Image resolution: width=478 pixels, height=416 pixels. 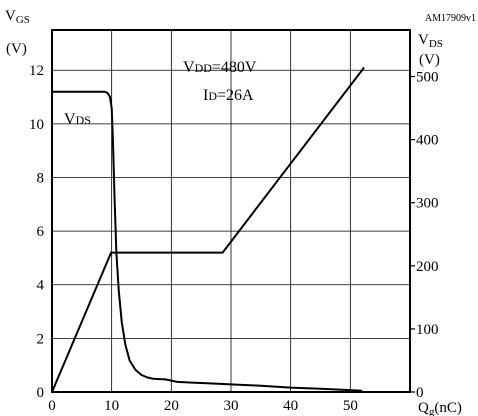 I want to click on left-tick-label: 2, so click(x=41, y=339).